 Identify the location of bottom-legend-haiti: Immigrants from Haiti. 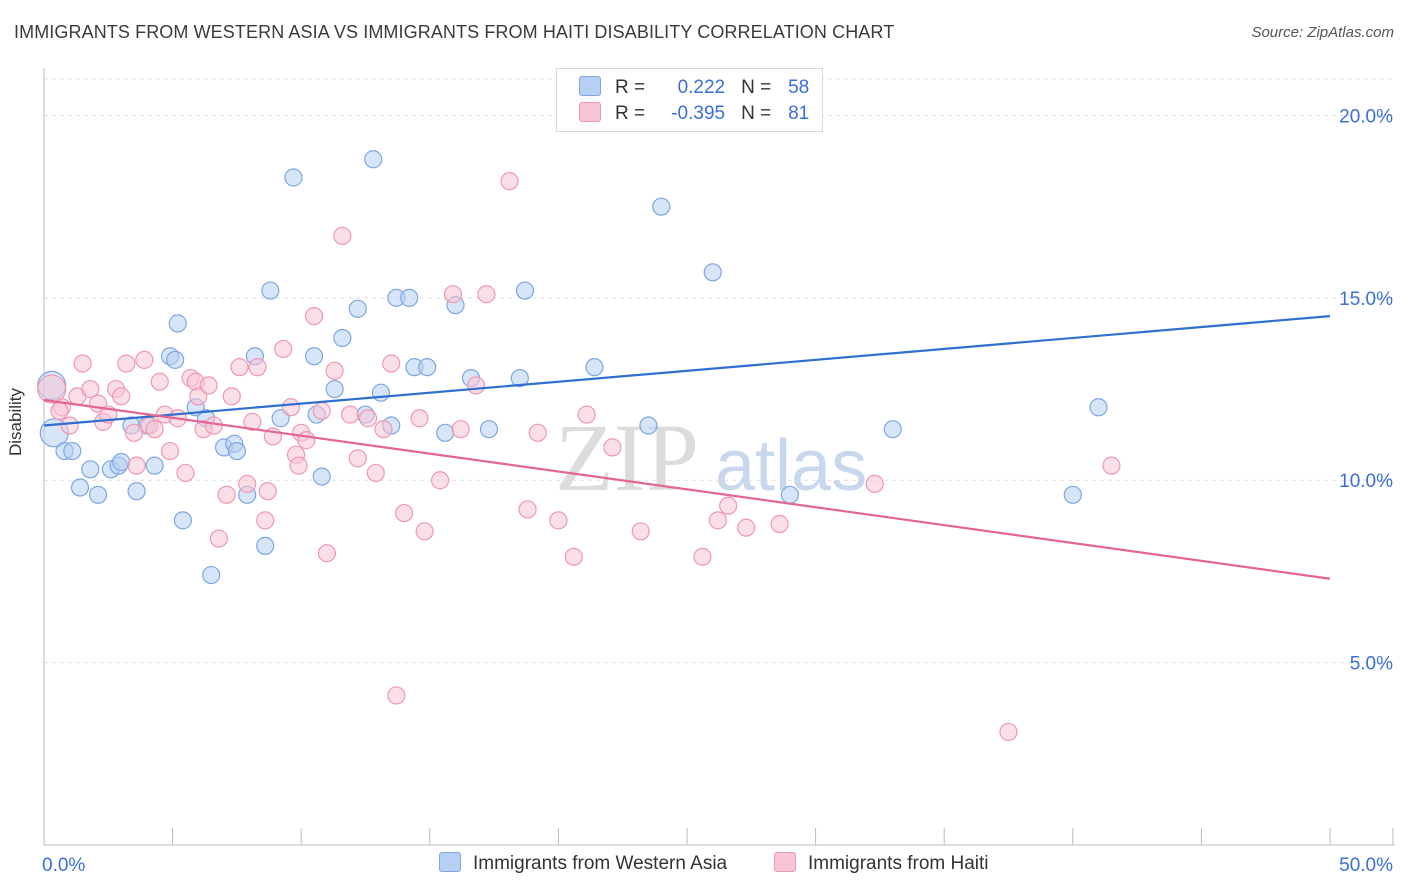
(881, 863).